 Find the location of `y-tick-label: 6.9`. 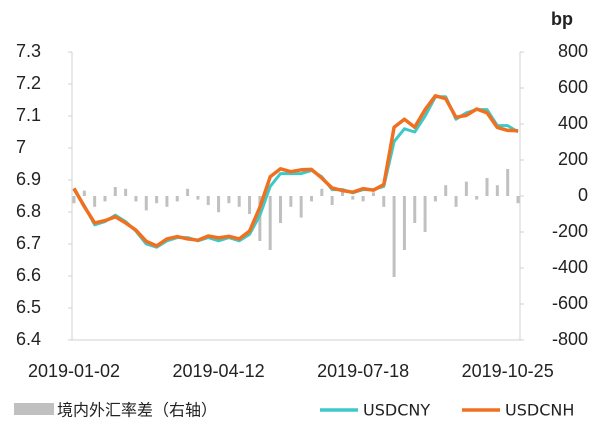

y-tick-label: 6.9 is located at coordinates (28, 179).